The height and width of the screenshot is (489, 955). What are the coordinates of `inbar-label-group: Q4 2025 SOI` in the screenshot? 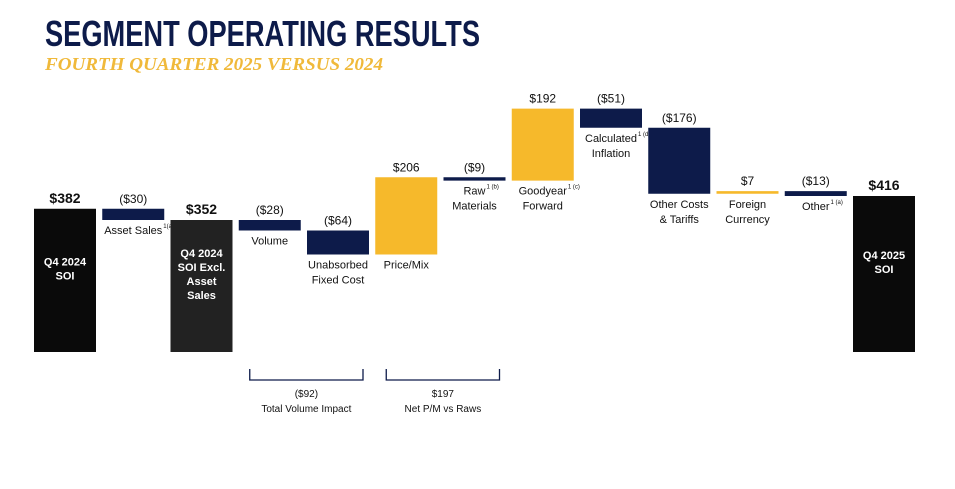 It's located at (884, 263).